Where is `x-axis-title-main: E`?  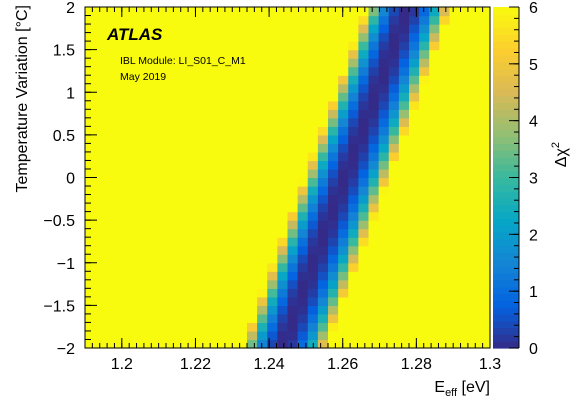 x-axis-title-main: E is located at coordinates (439, 387).